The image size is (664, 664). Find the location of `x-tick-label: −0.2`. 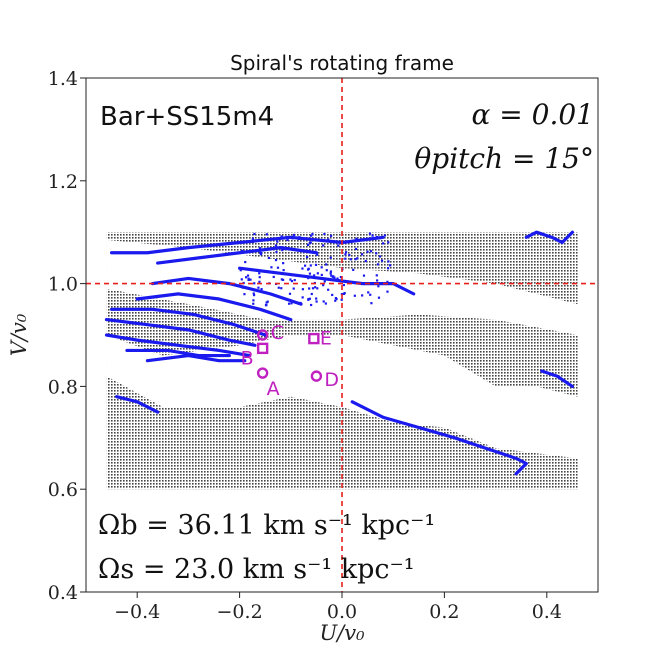

x-tick-label: −0.2 is located at coordinates (240, 612).